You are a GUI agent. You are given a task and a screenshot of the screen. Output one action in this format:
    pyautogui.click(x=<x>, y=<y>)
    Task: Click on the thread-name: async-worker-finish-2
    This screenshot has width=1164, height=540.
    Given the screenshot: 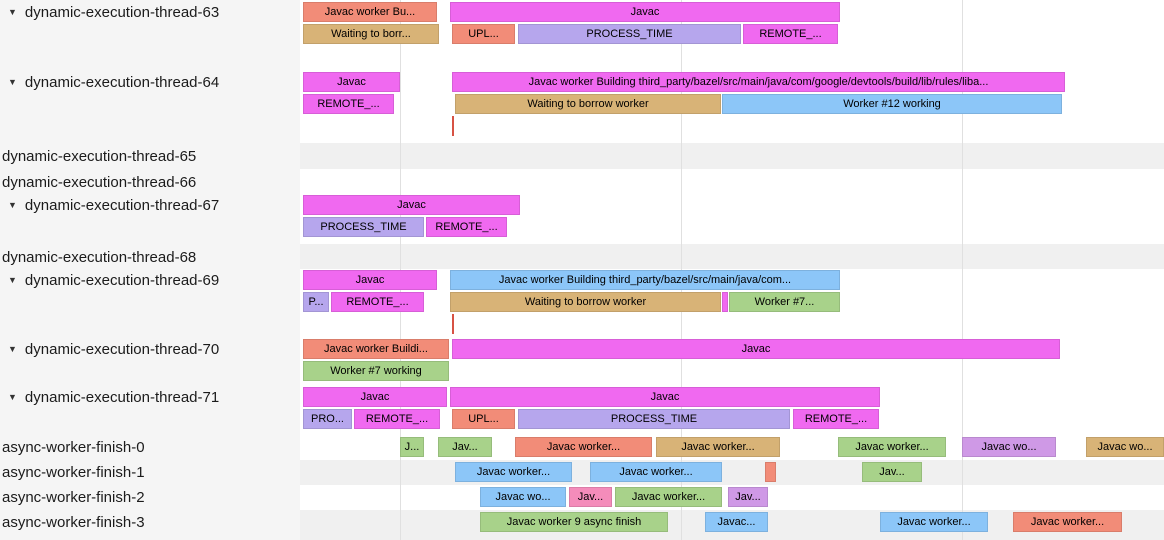 What is the action you would take?
    pyautogui.click(x=73, y=497)
    